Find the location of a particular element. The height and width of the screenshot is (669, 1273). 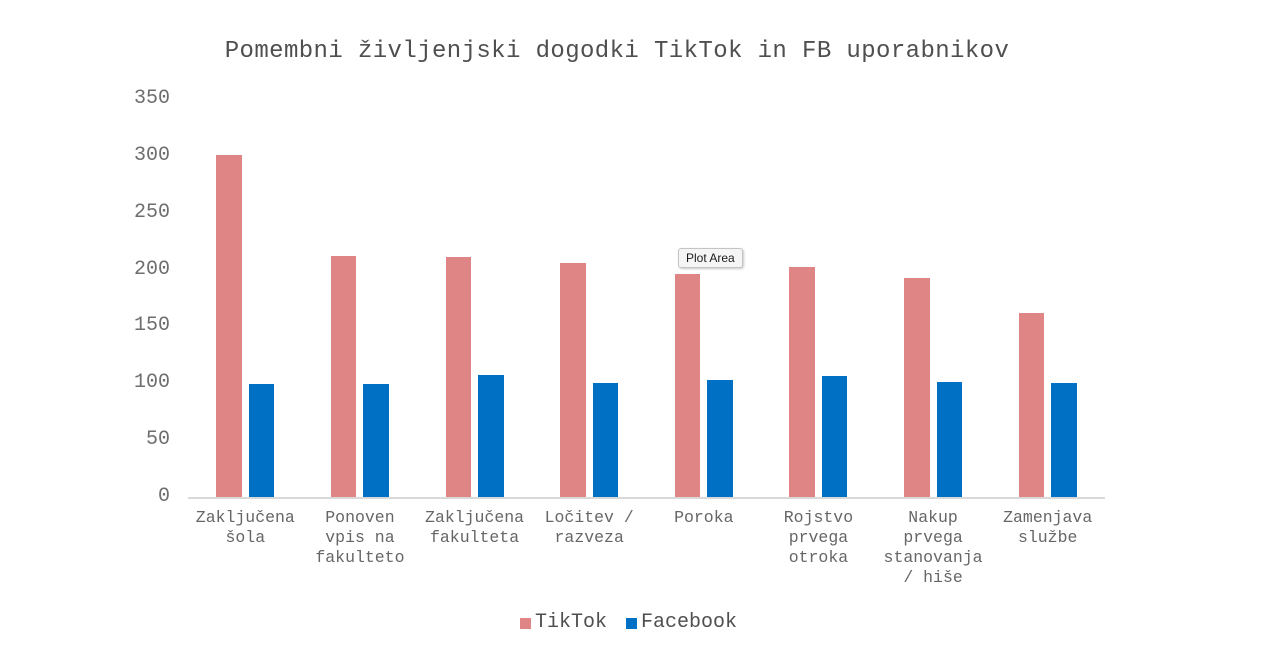

legend-item-tiktok: TikTok is located at coordinates (563, 622).